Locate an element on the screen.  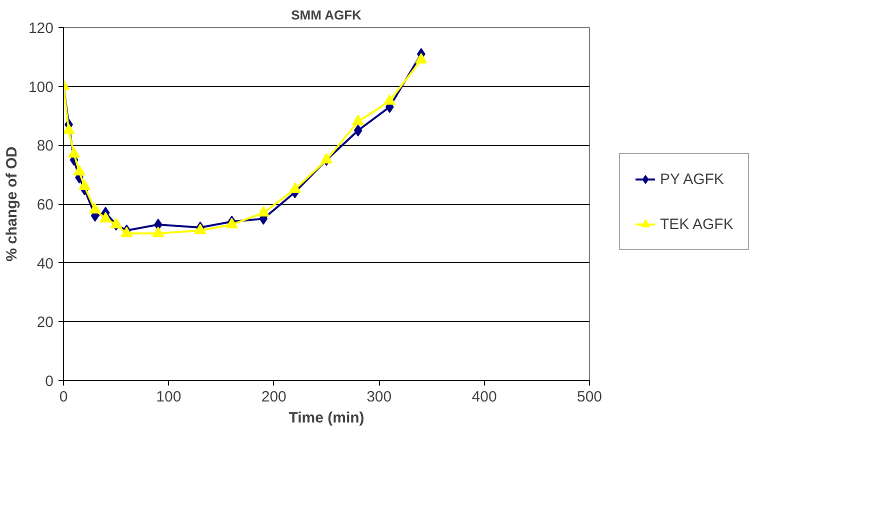
legend-label: PY AGFK is located at coordinates (692, 179).